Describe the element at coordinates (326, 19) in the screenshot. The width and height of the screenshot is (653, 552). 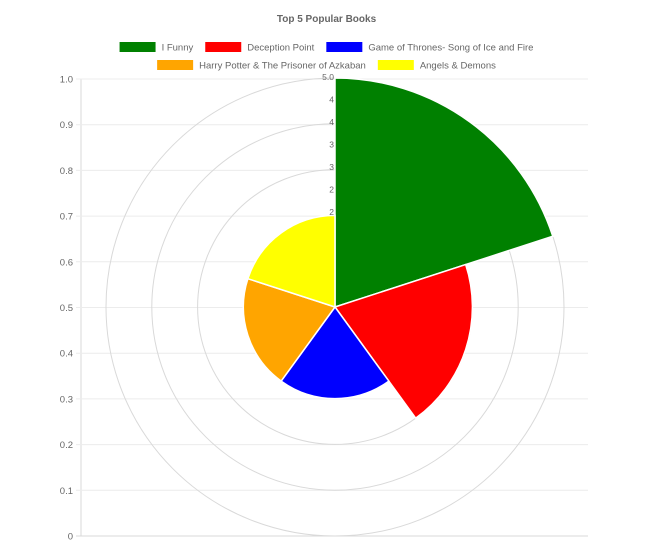
I see `chart-title: Top 5 Popular Books` at that location.